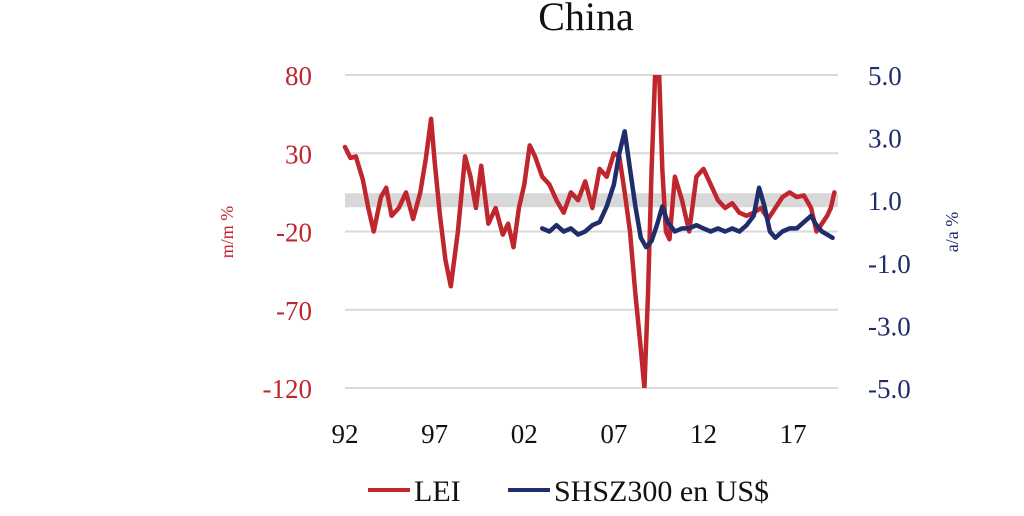 This screenshot has height=516, width=1024. What do you see at coordinates (885, 139) in the screenshot?
I see `right-tick-label: 3.0` at bounding box center [885, 139].